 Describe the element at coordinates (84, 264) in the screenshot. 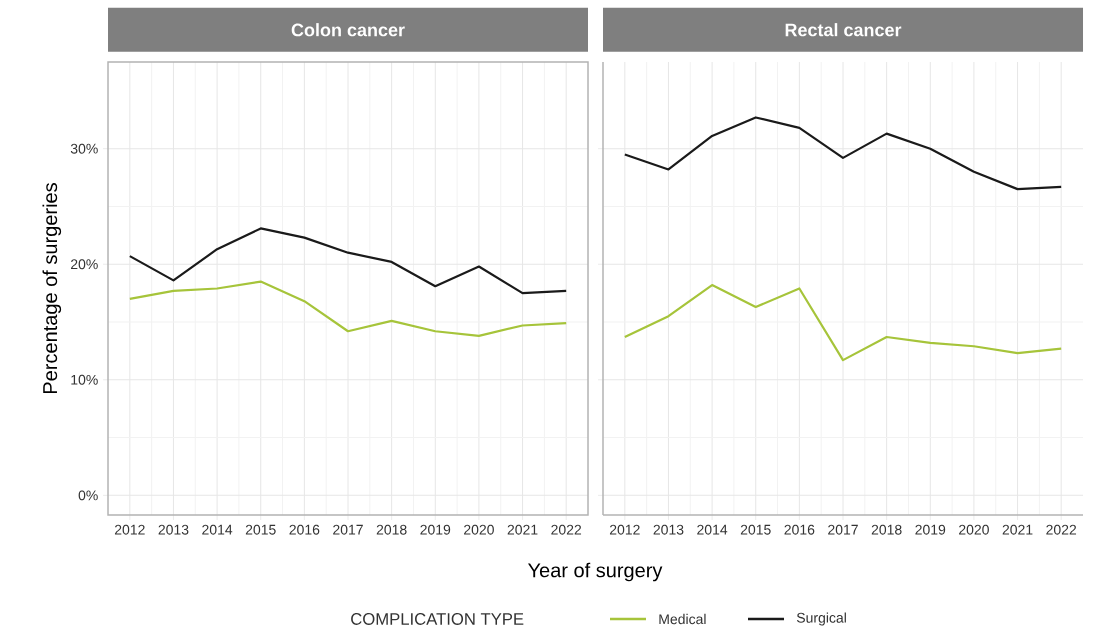

I see `y-tick-label: 20%` at that location.